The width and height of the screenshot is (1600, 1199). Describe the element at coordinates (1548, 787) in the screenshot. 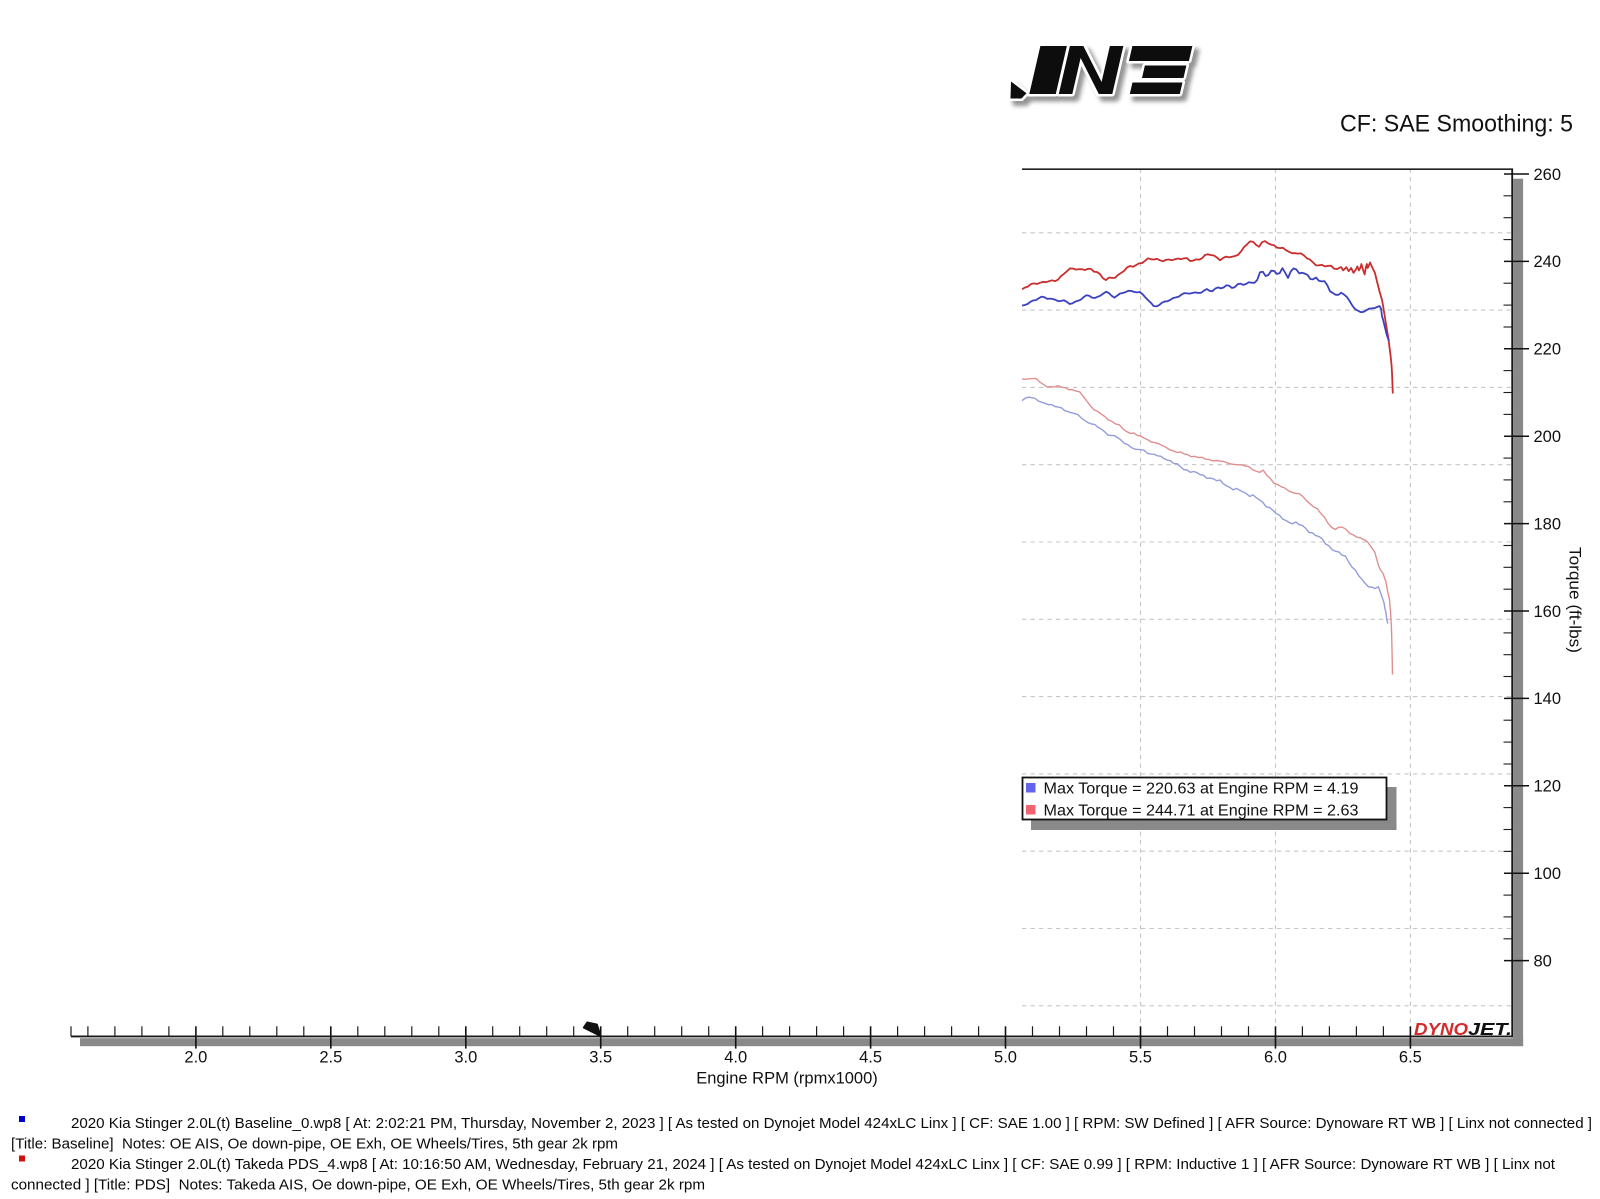

I see `svg-text: 120` at that location.